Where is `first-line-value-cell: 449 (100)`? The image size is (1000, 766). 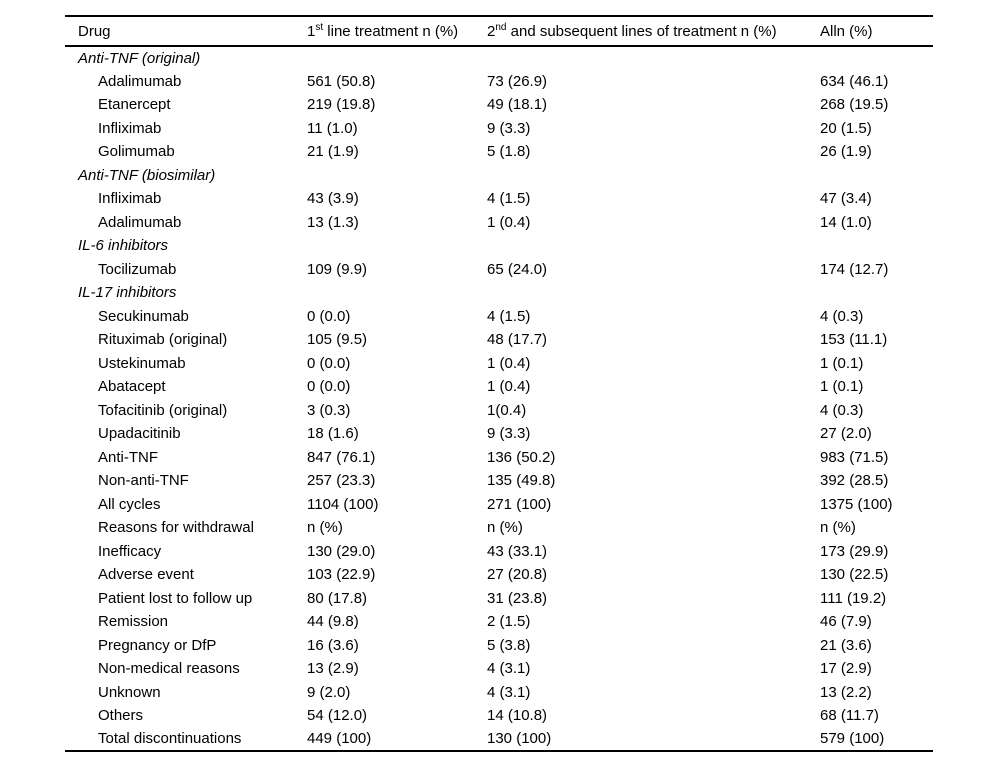 first-line-value-cell: 449 (100) is located at coordinates (339, 739).